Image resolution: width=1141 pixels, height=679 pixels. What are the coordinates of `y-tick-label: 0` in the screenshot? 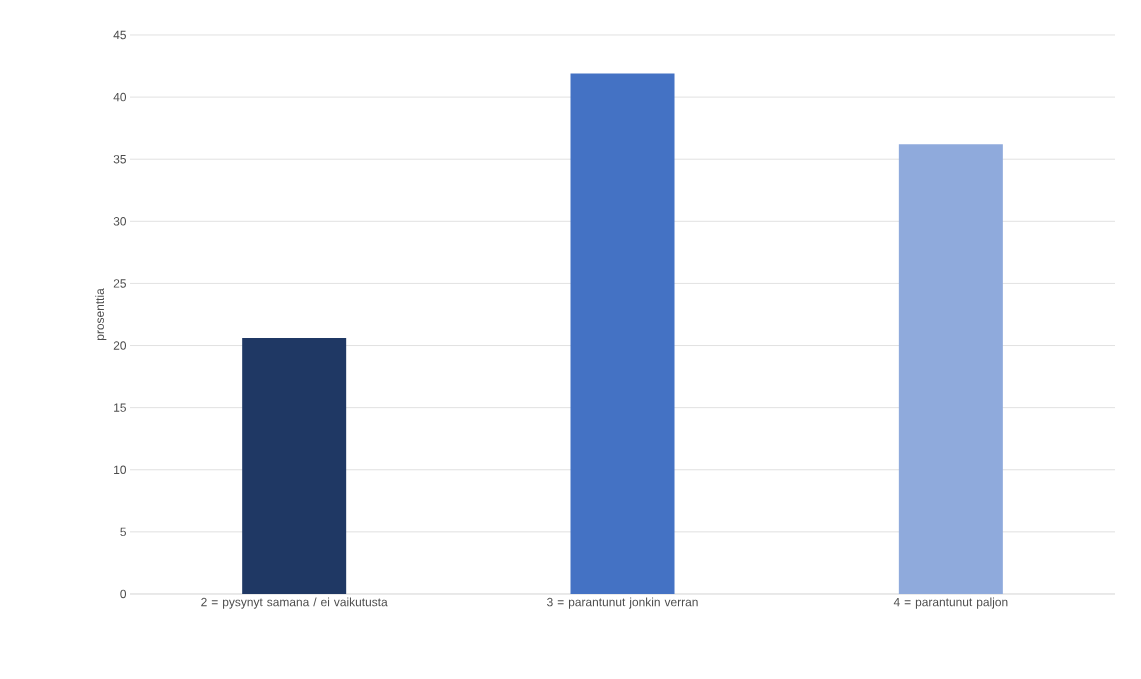 It's located at (123, 594).